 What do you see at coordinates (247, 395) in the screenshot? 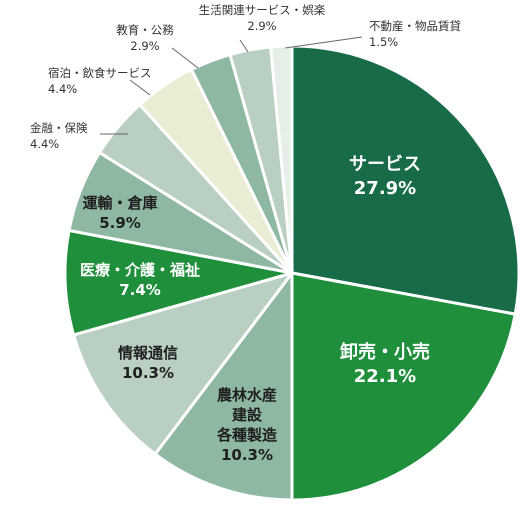
I see `slice-category-label: 農林水産` at bounding box center [247, 395].